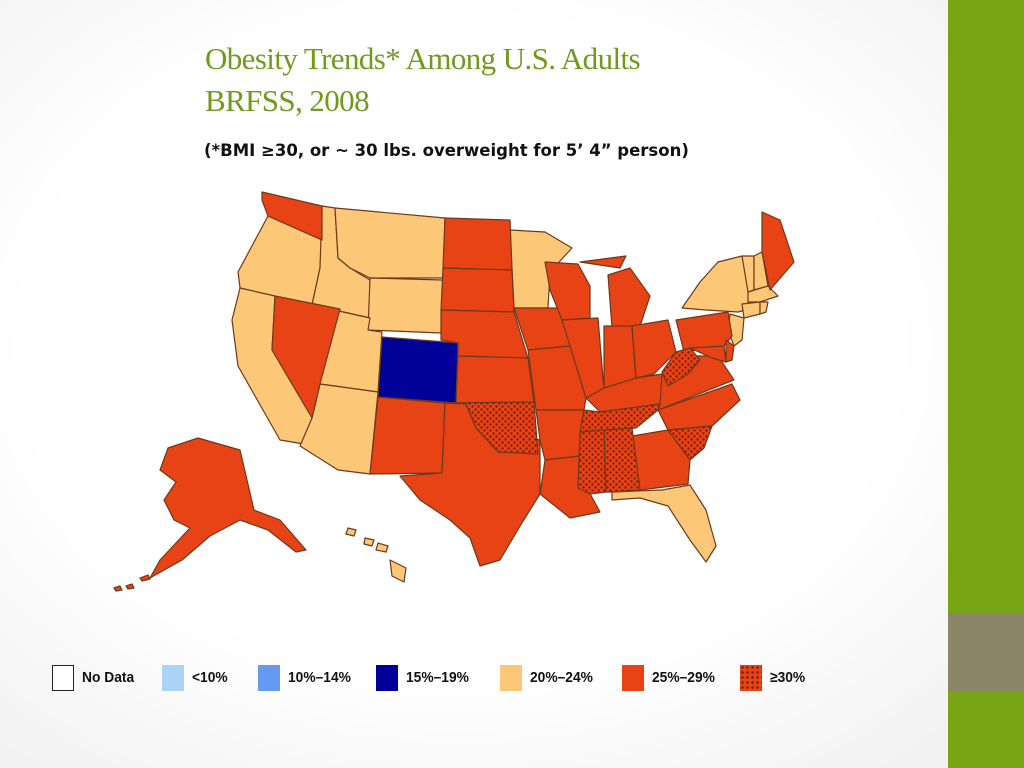  Describe the element at coordinates (986, 652) in the screenshot. I see `sidebar-accent-gray` at that location.